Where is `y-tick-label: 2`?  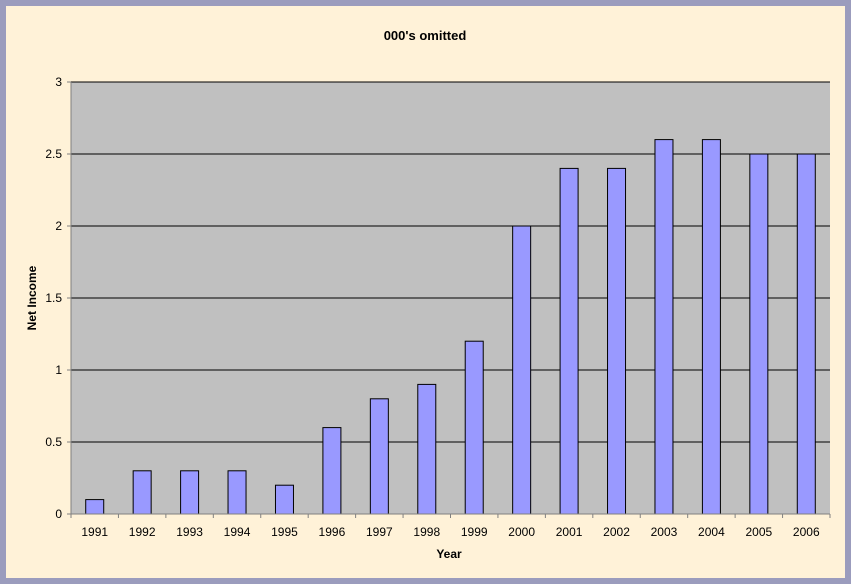
y-tick-label: 2 is located at coordinates (58, 226).